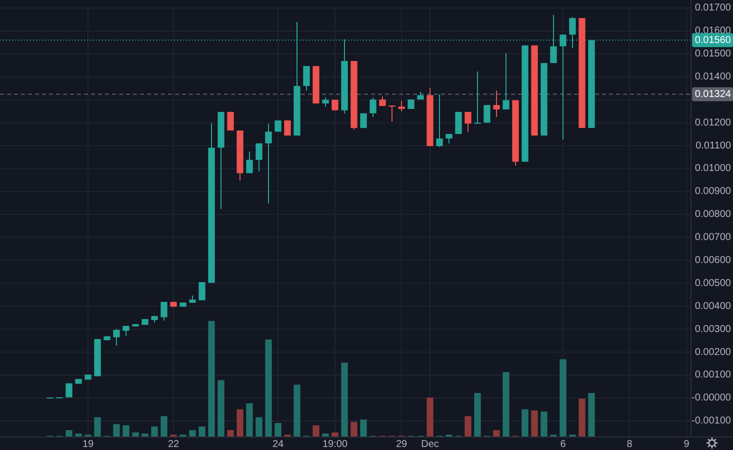  Describe the element at coordinates (713, 214) in the screenshot. I see `y-tick-label: 0.00800` at that location.